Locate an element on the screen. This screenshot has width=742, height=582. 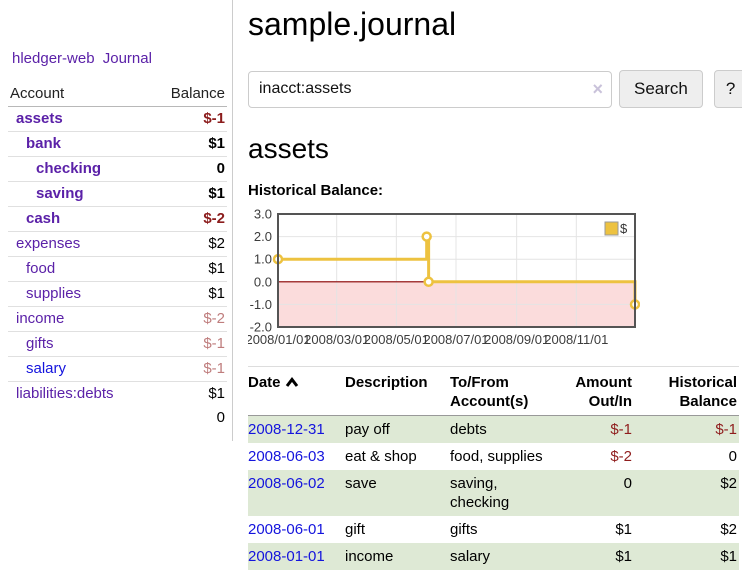
sidebar-account-link: supplies is located at coordinates (54, 293).